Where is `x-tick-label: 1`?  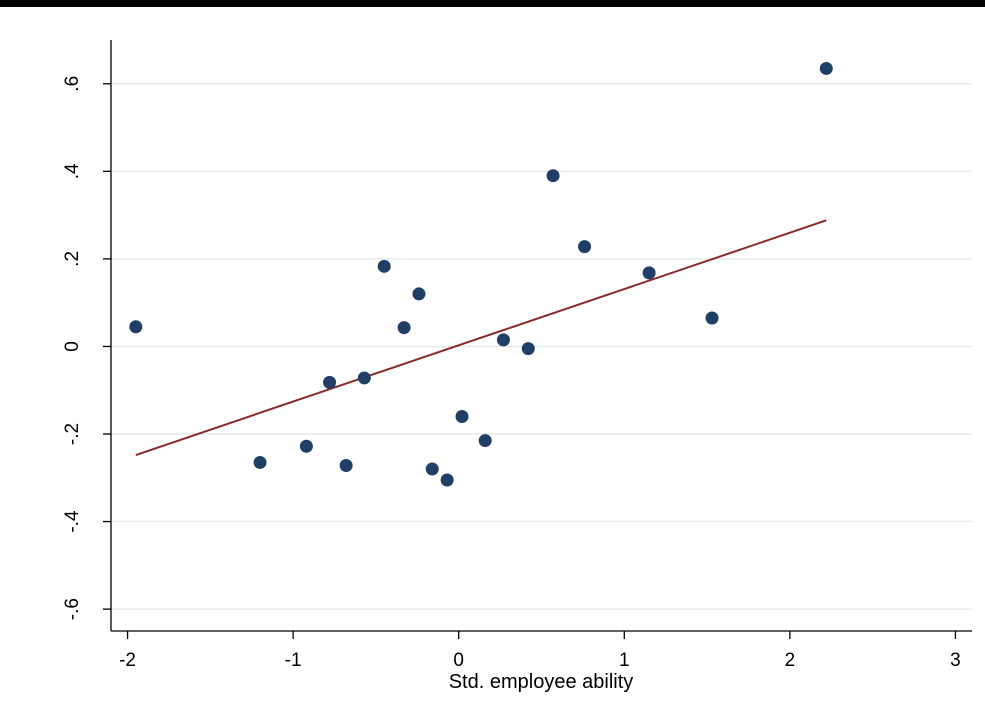 x-tick-label: 1 is located at coordinates (624, 660).